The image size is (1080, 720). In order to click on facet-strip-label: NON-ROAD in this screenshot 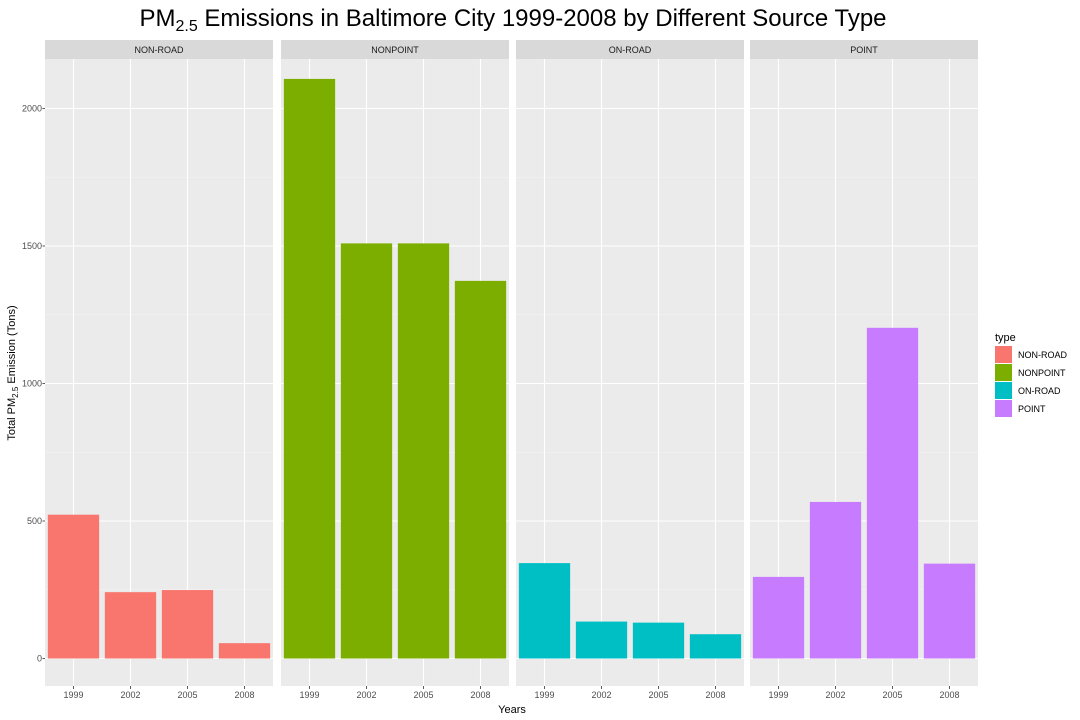, I will do `click(159, 50)`.